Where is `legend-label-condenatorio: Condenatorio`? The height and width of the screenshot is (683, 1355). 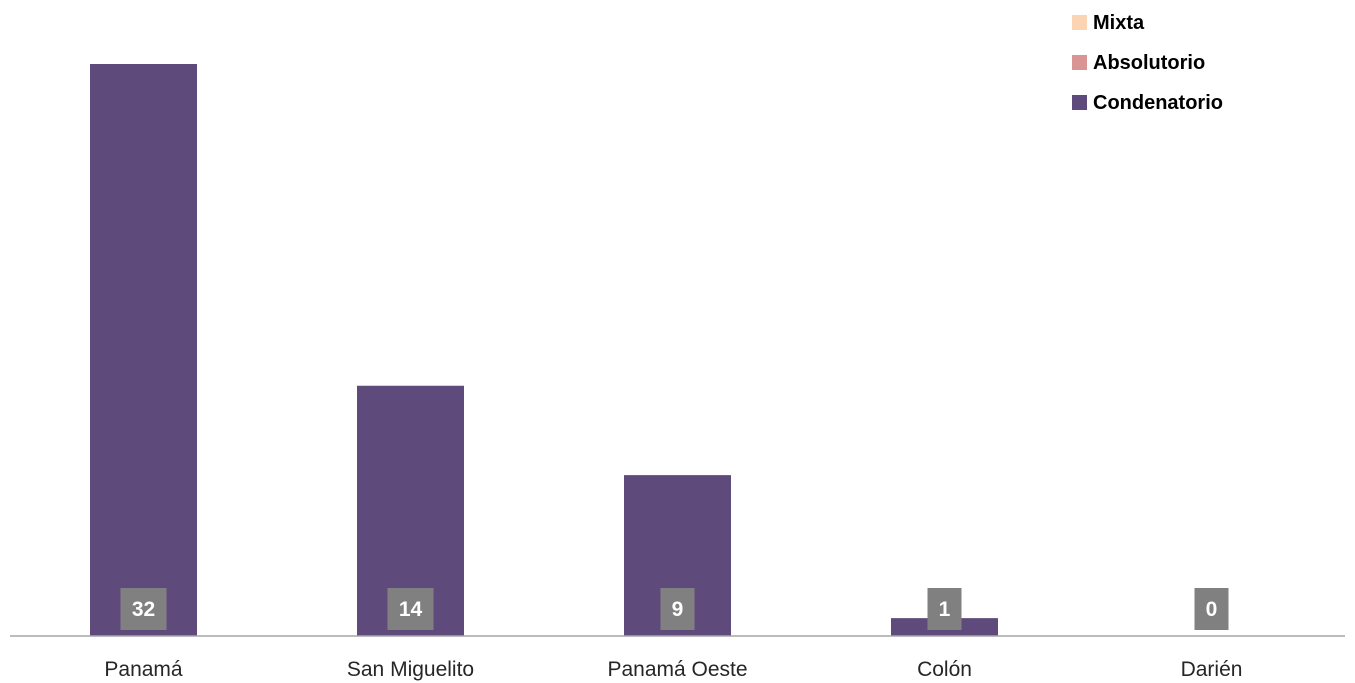
legend-label-condenatorio: Condenatorio is located at coordinates (1158, 103).